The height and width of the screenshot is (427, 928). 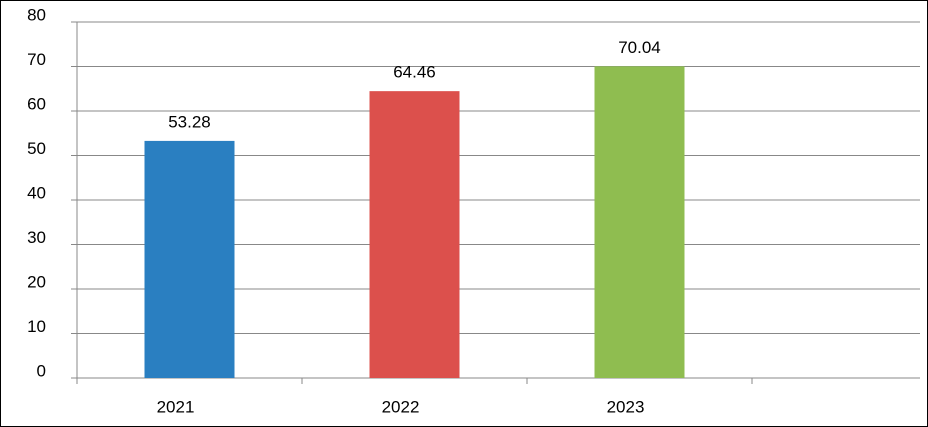 What do you see at coordinates (36, 237) in the screenshot?
I see `y-tick-label: 30` at bounding box center [36, 237].